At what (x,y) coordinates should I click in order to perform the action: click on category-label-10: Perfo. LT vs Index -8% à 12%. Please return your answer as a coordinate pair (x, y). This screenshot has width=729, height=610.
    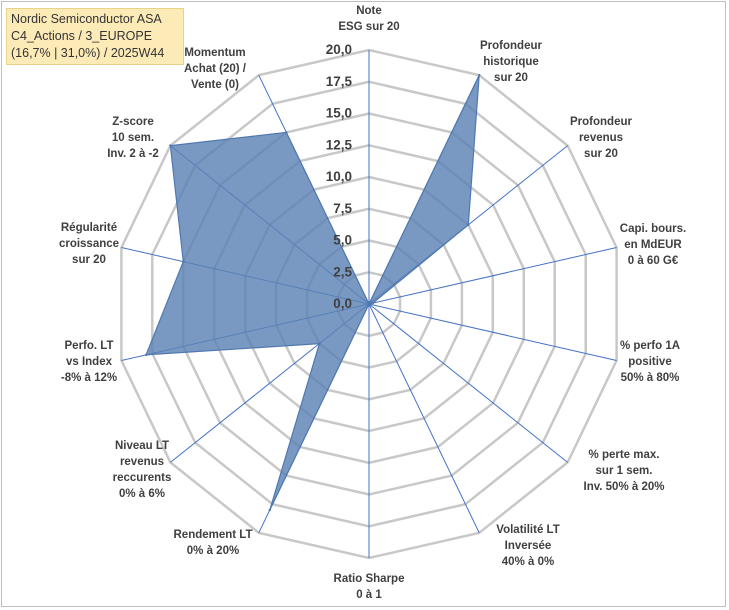
    Looking at the image, I should click on (89, 362).